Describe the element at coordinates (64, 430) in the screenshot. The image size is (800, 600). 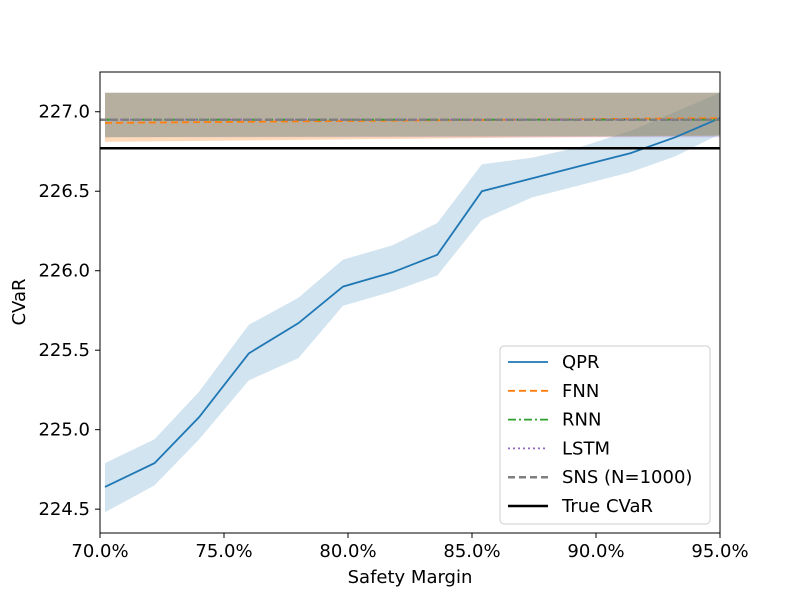
I see `y-tick-label: 225.0` at that location.